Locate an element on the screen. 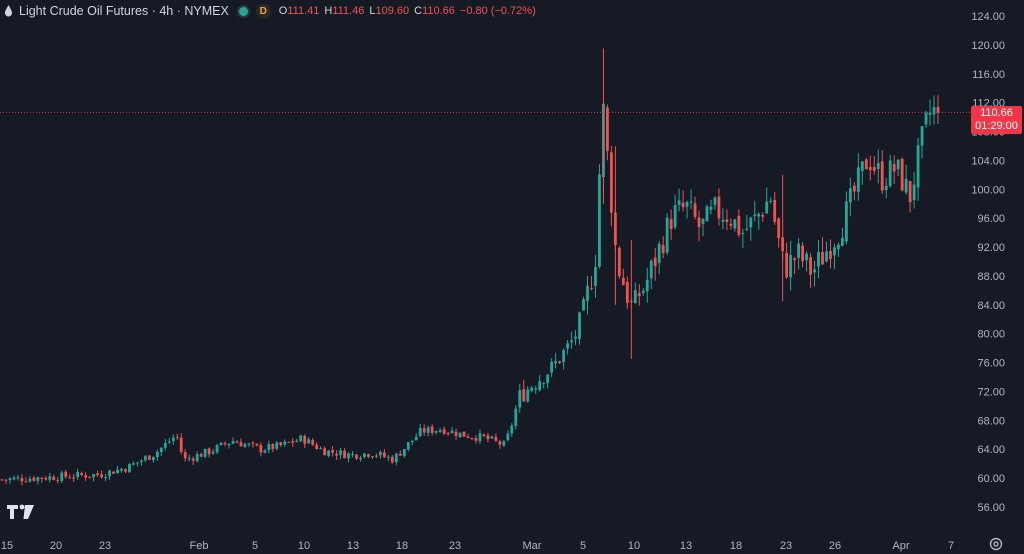 Image resolution: width=1024 pixels, height=554 pixels. x-tick-label: 10 is located at coordinates (634, 546).